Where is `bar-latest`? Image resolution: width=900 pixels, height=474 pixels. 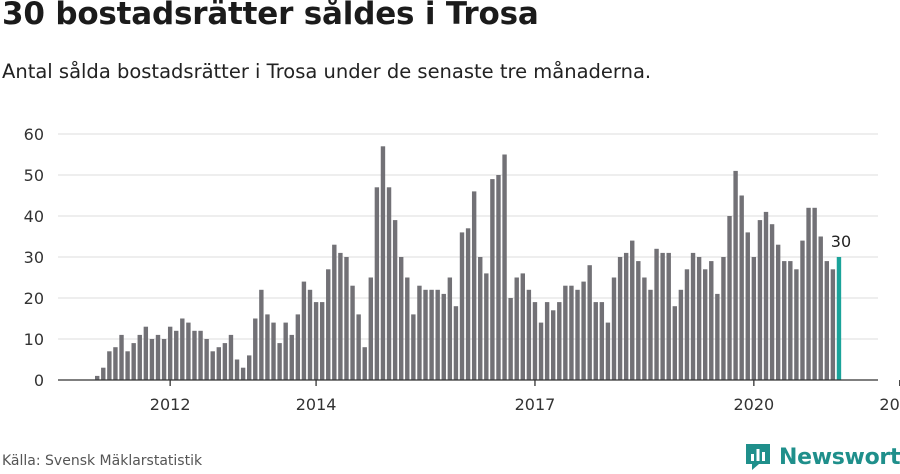
bar-latest is located at coordinates (839, 318).